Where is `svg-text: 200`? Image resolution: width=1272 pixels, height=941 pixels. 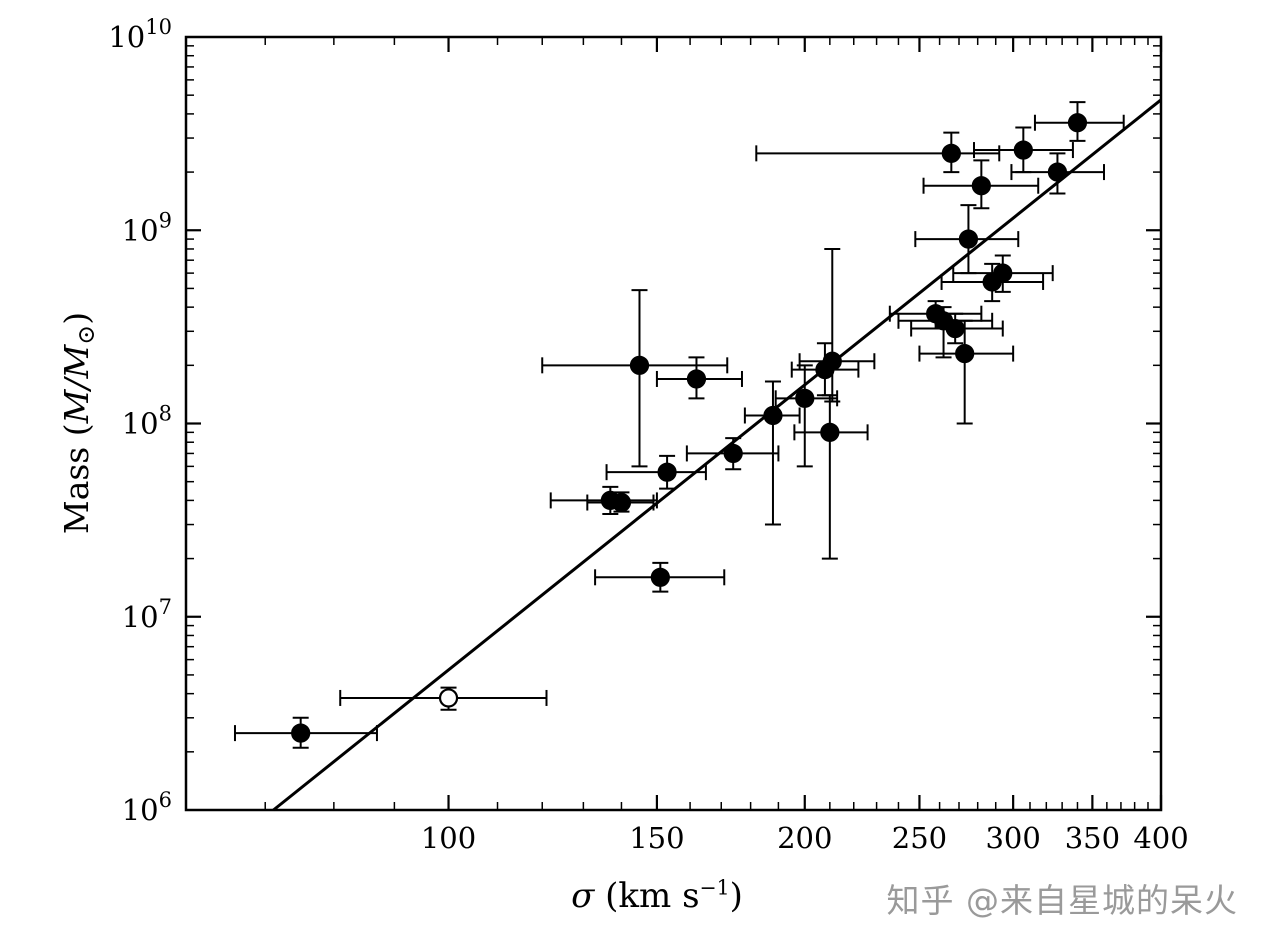 svg-text: 200 is located at coordinates (804, 838).